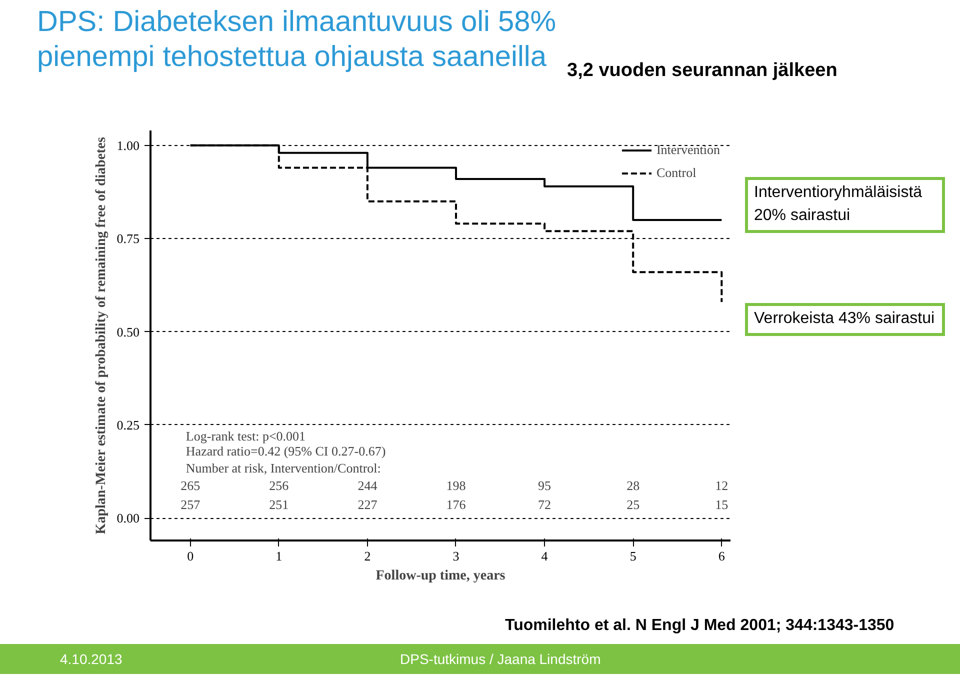  I want to click on y-tick-label: 0.50, so click(128, 332).